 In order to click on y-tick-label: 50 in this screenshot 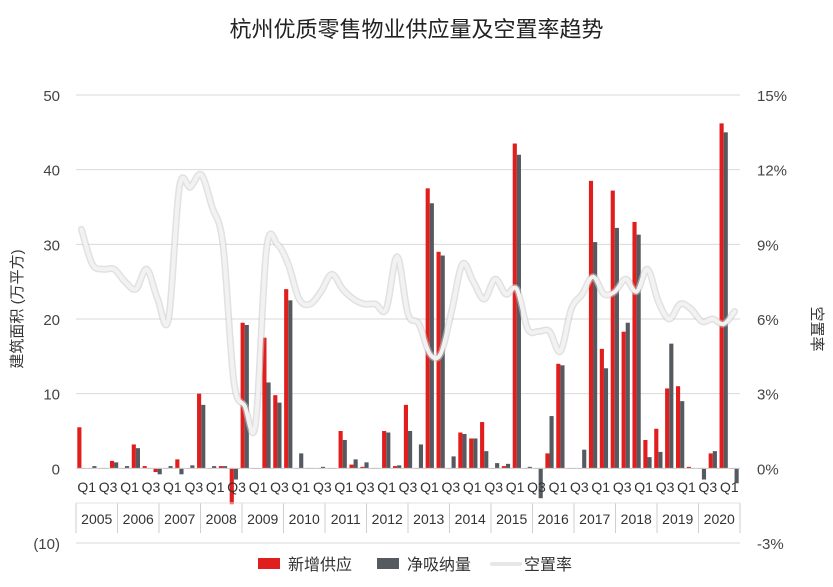, I will do `click(51, 96)`.